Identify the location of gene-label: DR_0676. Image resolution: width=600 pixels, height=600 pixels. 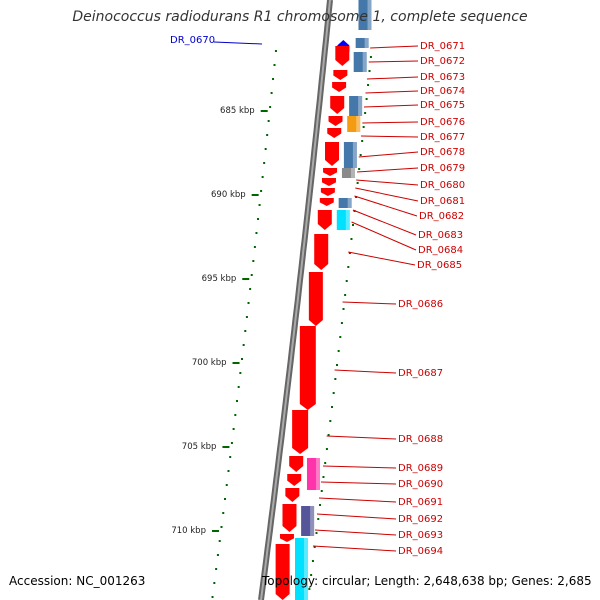
(442, 122).